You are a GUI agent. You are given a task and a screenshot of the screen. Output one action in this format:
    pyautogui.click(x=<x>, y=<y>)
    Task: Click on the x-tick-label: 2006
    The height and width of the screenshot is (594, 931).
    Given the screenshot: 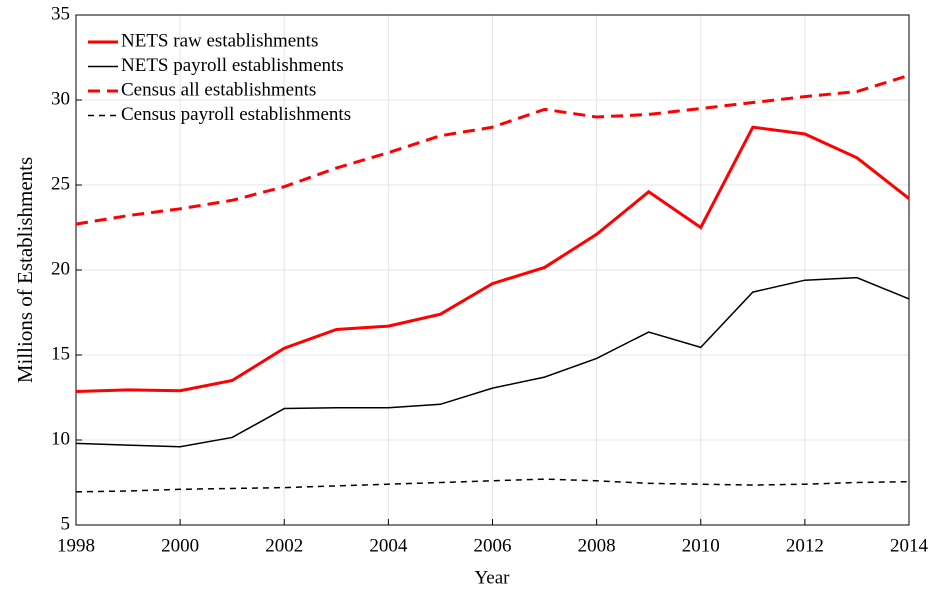 What is the action you would take?
    pyautogui.click(x=493, y=545)
    